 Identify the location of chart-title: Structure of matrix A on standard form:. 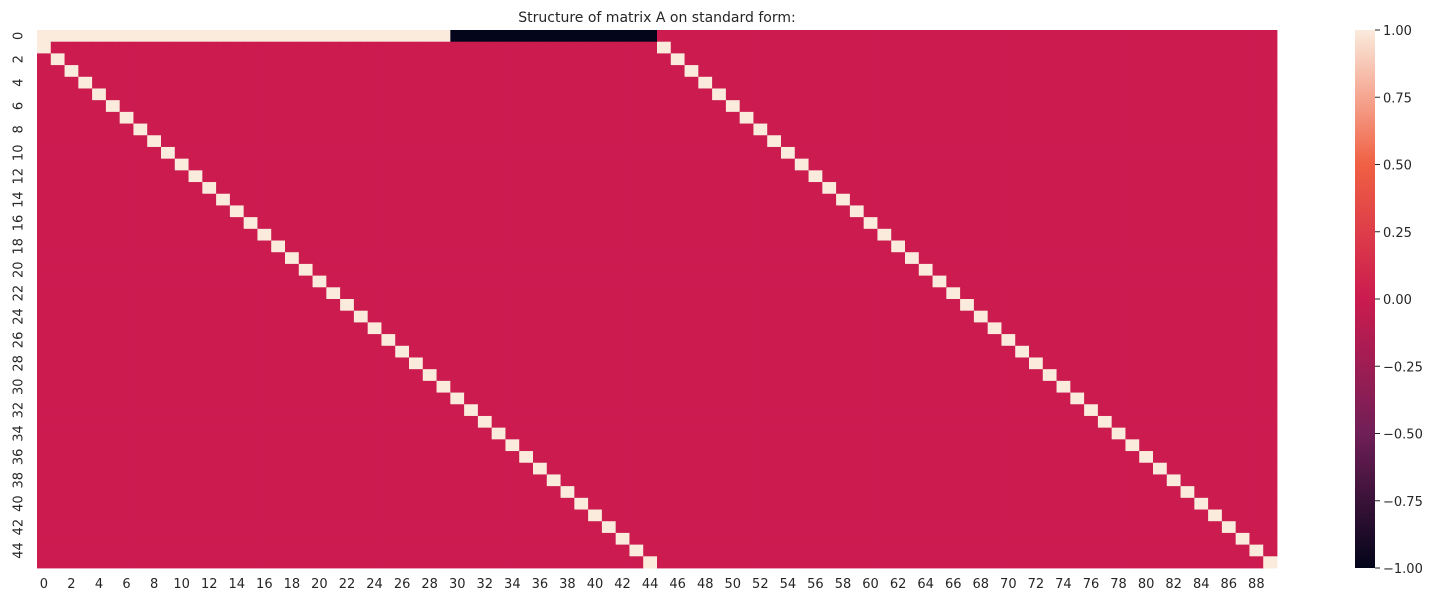
(656, 18).